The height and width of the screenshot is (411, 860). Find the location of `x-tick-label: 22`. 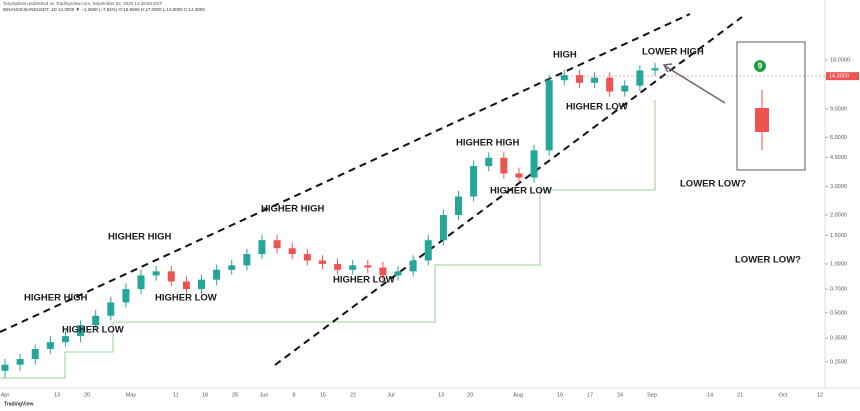

x-tick-label: 22 is located at coordinates (353, 395).